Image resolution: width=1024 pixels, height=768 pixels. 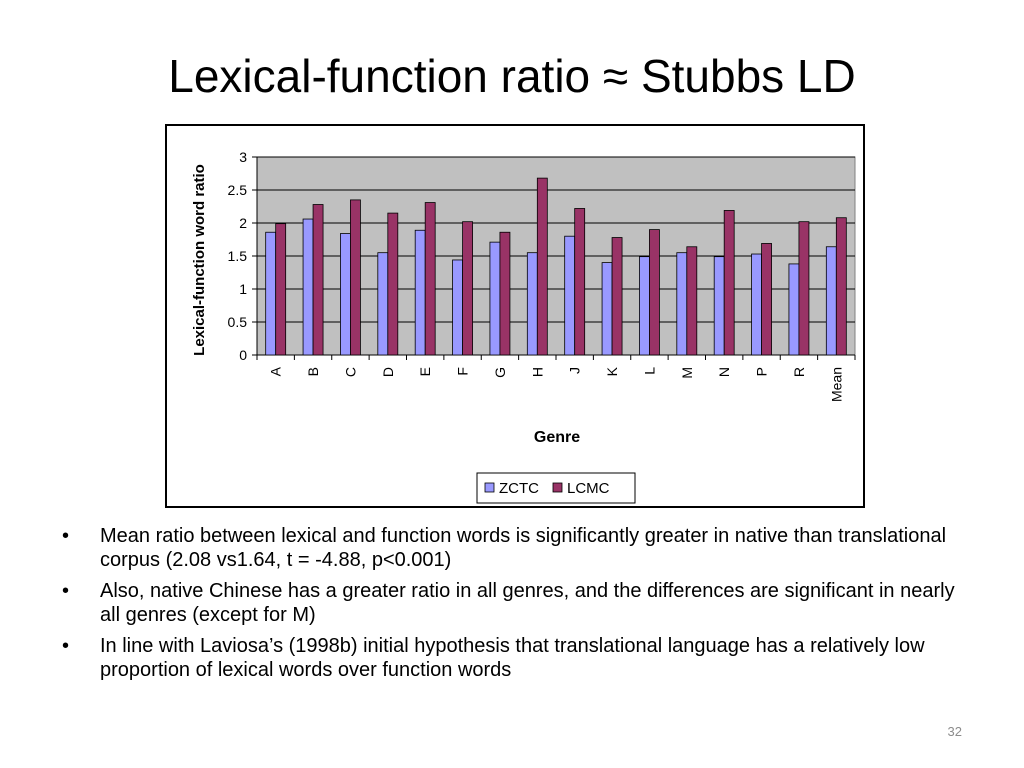 I want to click on x-tick-label: D, so click(x=388, y=372).